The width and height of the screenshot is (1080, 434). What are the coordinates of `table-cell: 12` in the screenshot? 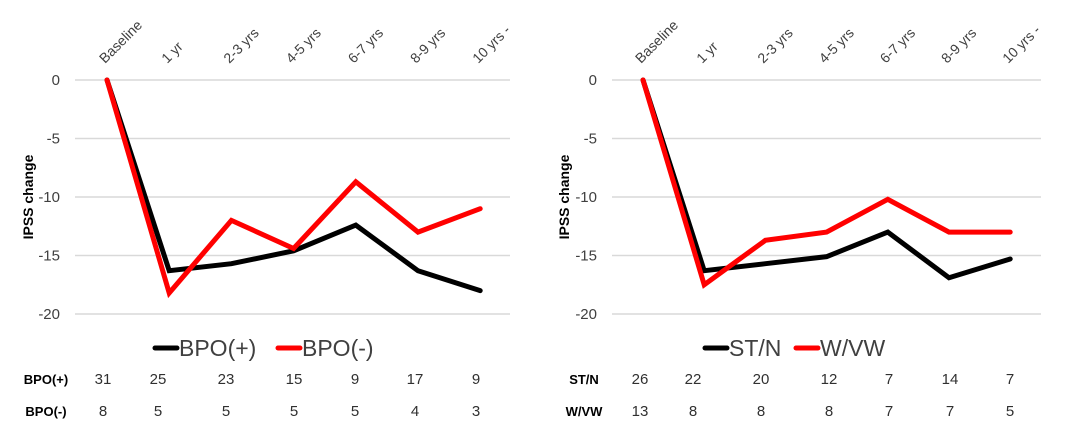 It's located at (829, 379).